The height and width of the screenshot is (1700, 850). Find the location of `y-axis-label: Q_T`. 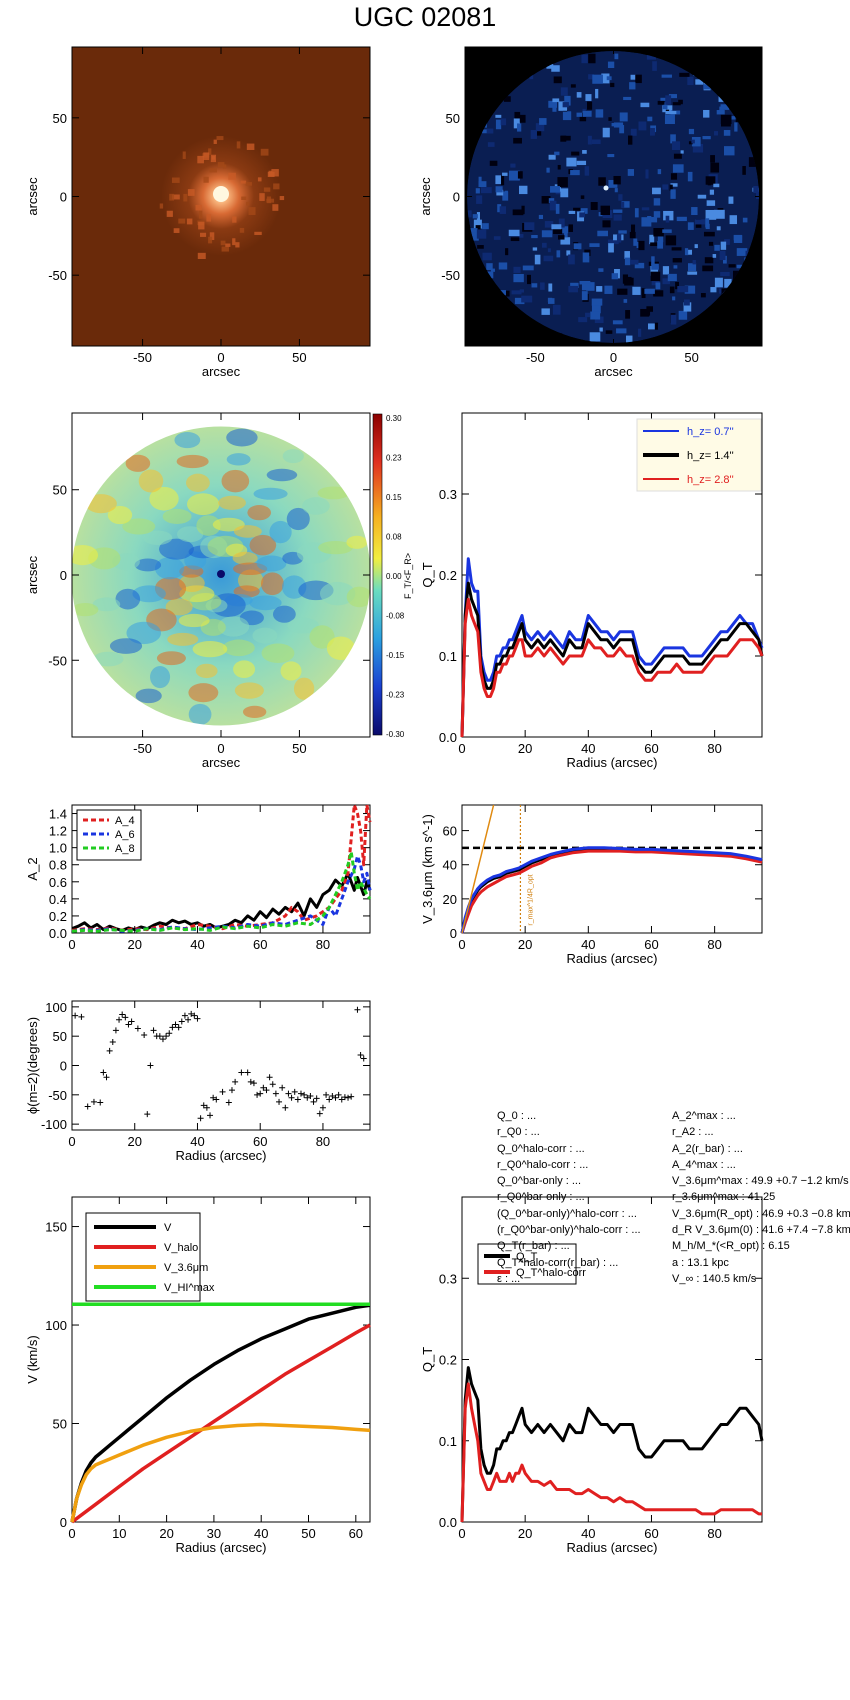

y-axis-label: Q_T is located at coordinates (427, 574).